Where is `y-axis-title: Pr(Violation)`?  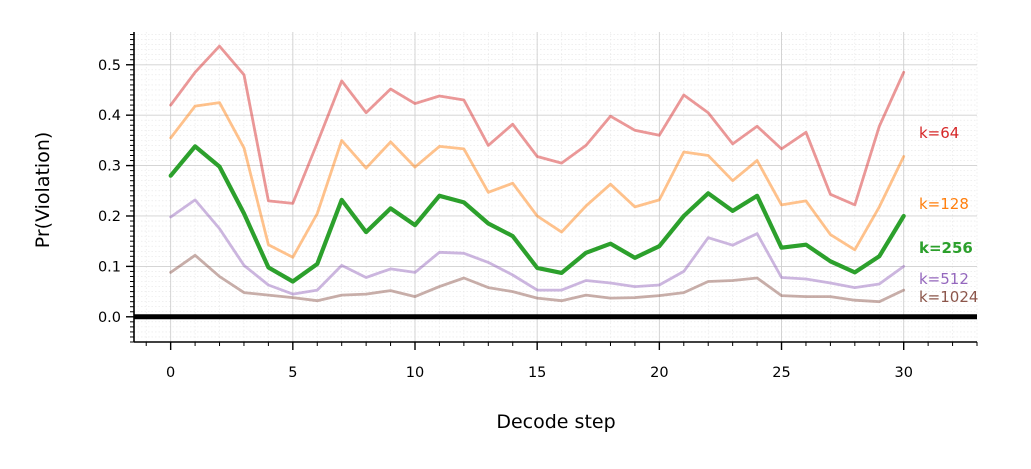 y-axis-title: Pr(Violation) is located at coordinates (43, 190).